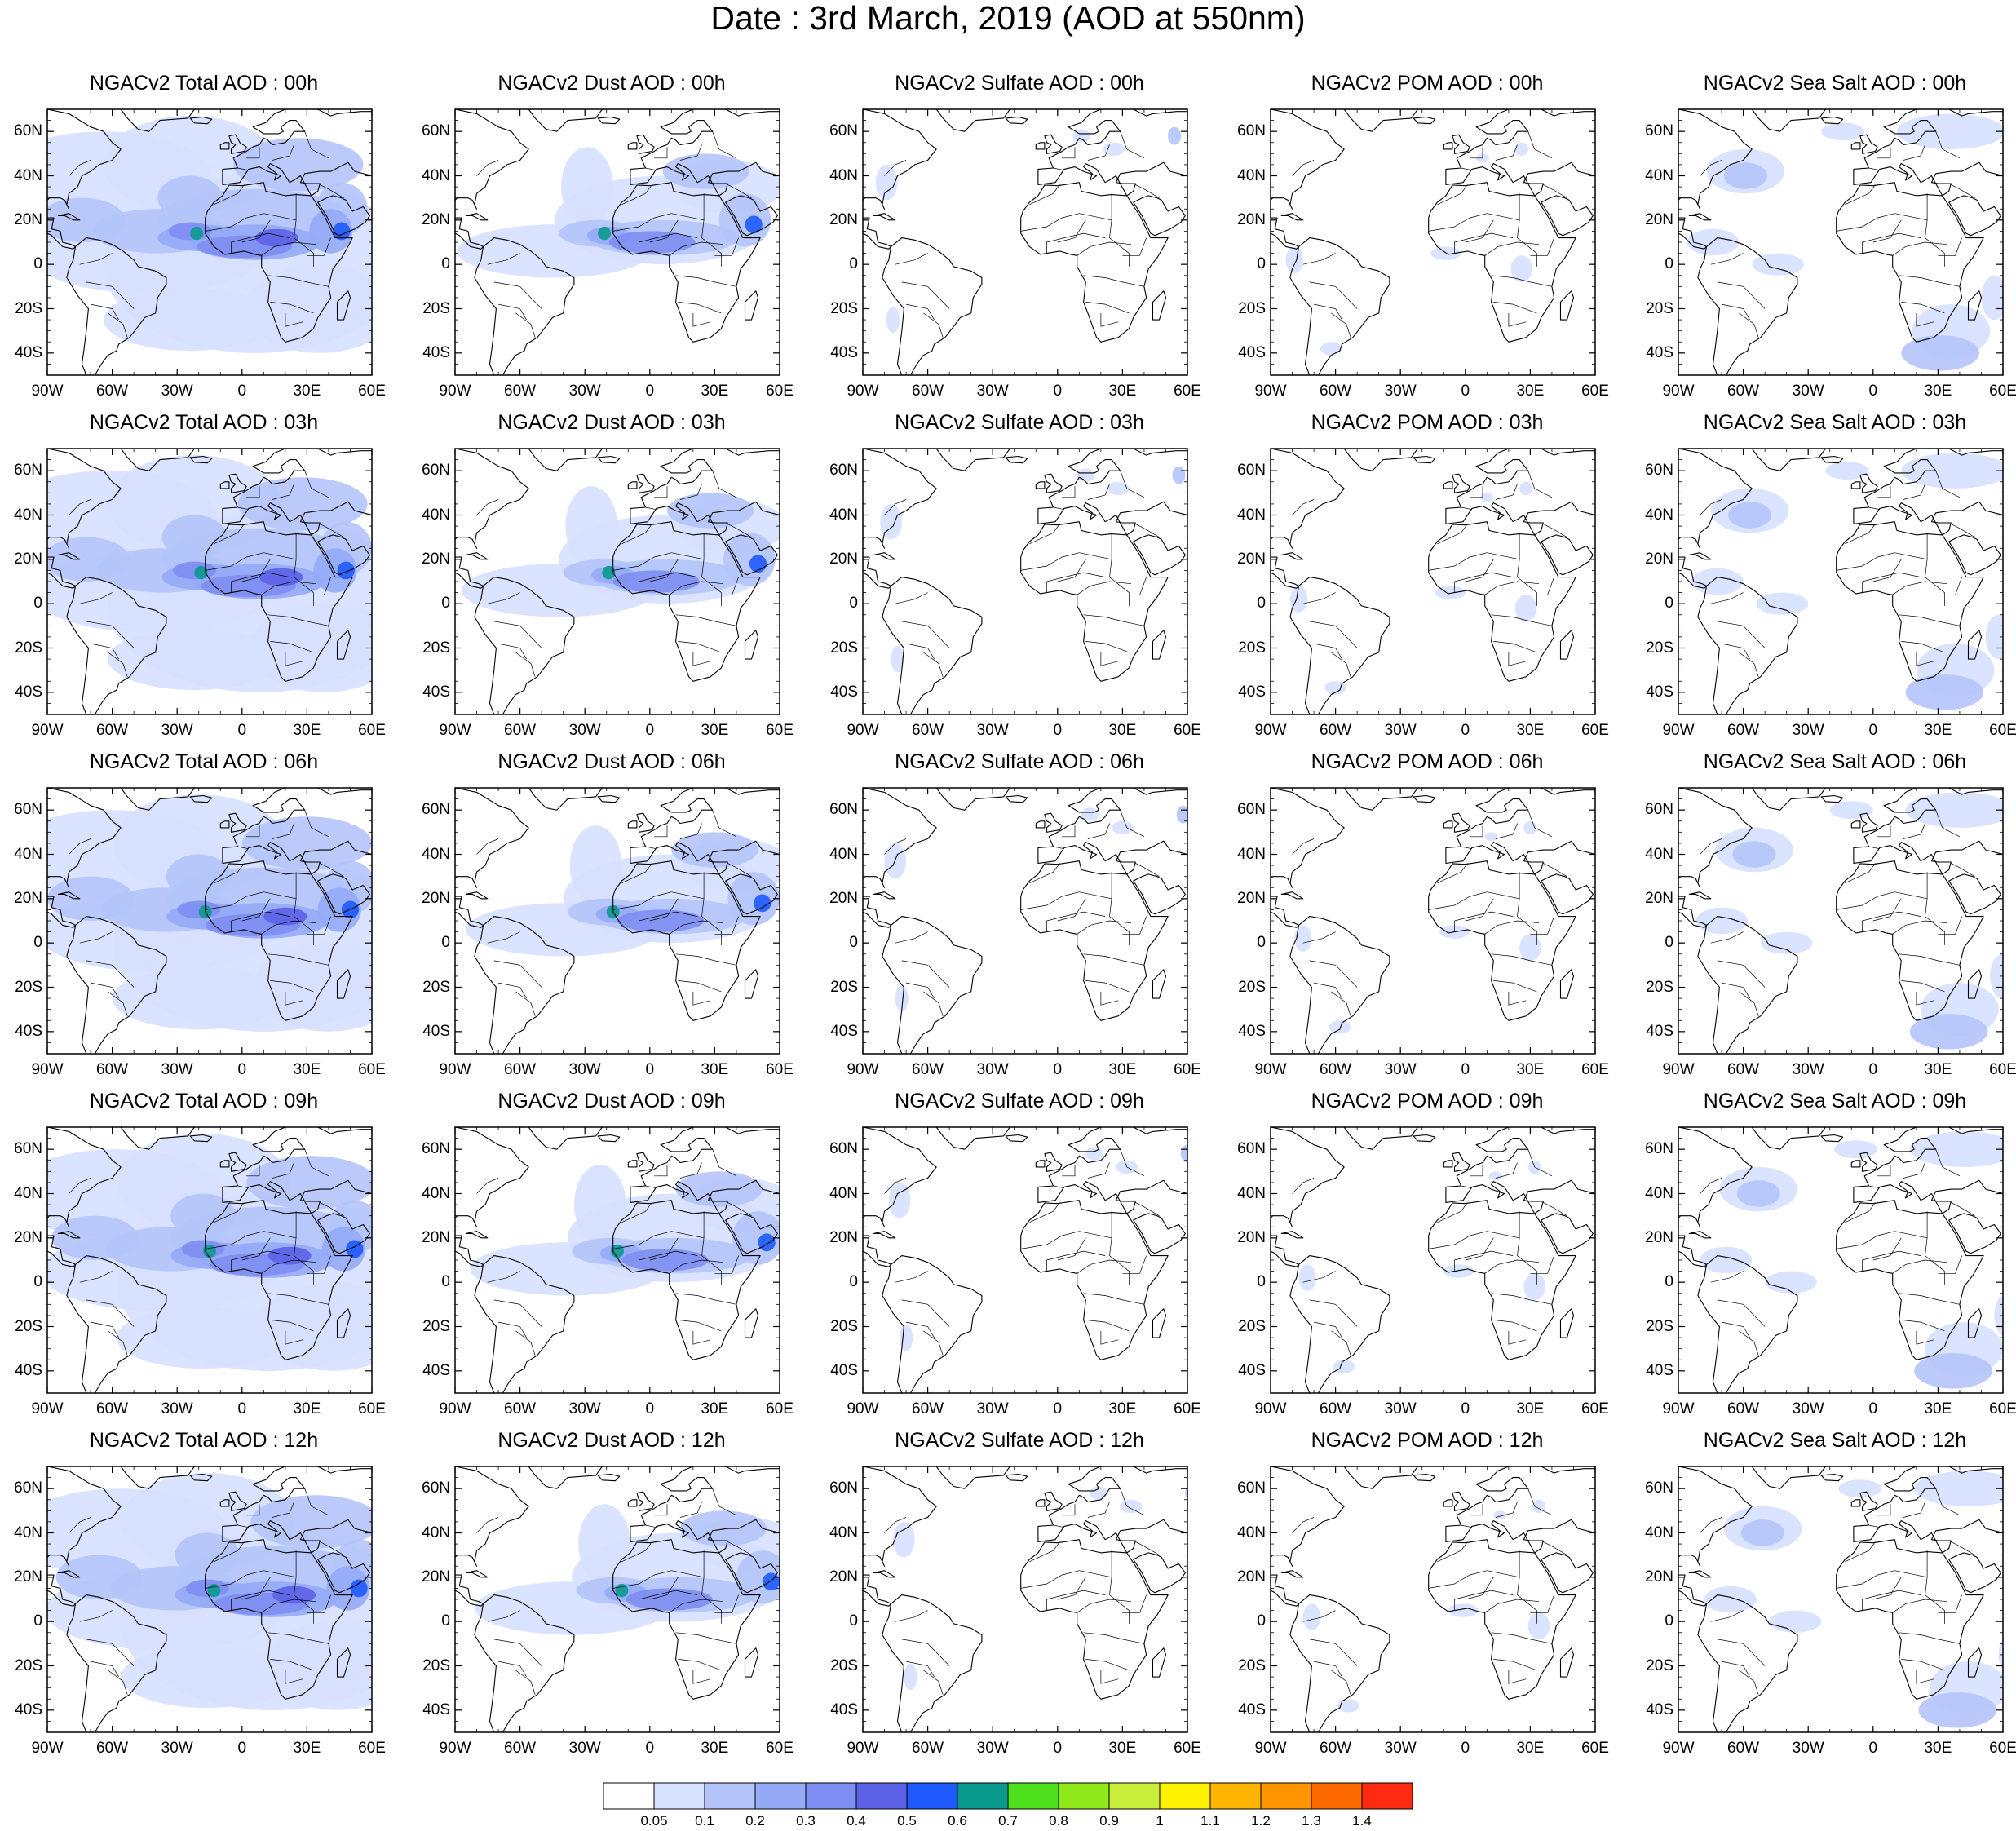 Image resolution: width=2016 pixels, height=1831 pixels. Describe the element at coordinates (932, 1663) in the screenshot. I see `coastline-southAmerica` at that location.